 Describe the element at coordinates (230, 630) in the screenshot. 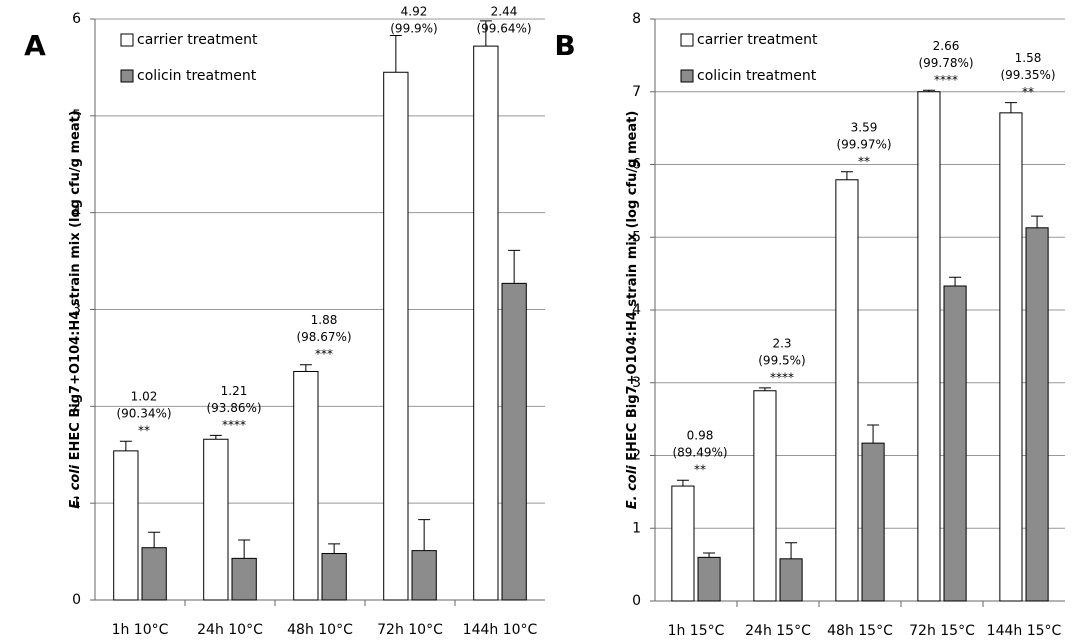

I see `x-tick-label: 24h 10°C` at that location.